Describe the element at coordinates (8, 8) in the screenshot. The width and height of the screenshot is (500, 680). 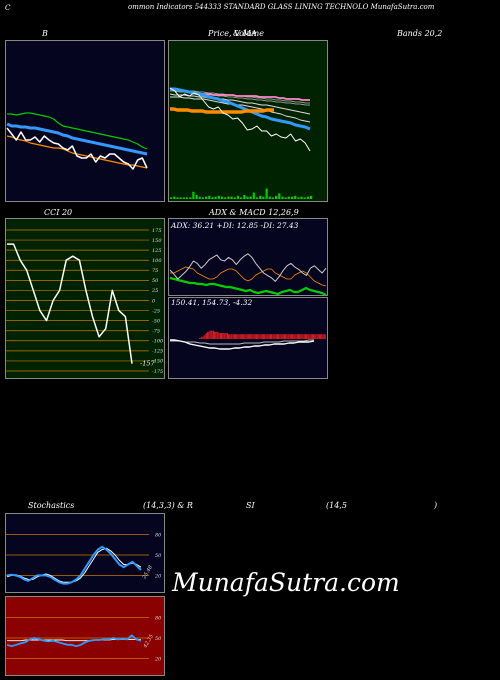
I see `header-letter: C` at that location.